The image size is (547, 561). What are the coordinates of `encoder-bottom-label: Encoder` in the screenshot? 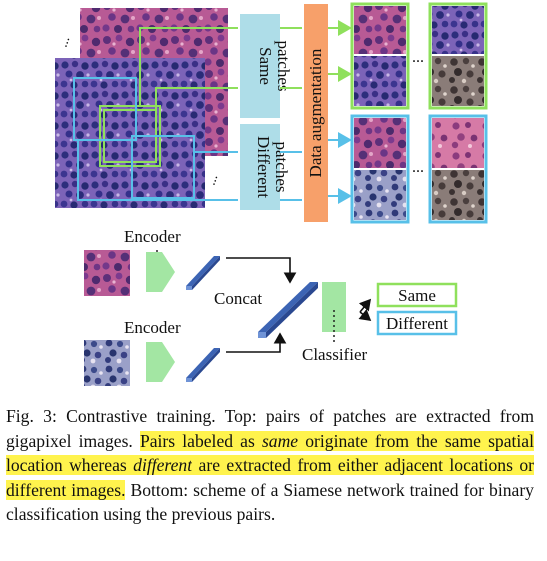 It's located at (152, 327).